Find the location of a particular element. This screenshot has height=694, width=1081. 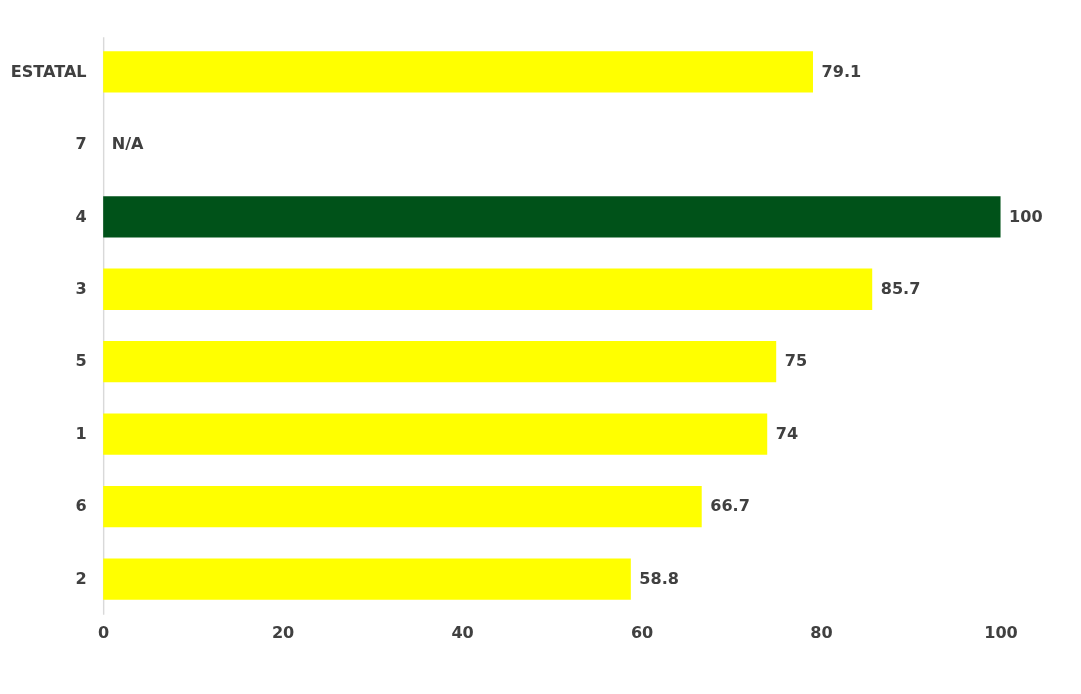

y-tick-label: 1 is located at coordinates (81, 433).